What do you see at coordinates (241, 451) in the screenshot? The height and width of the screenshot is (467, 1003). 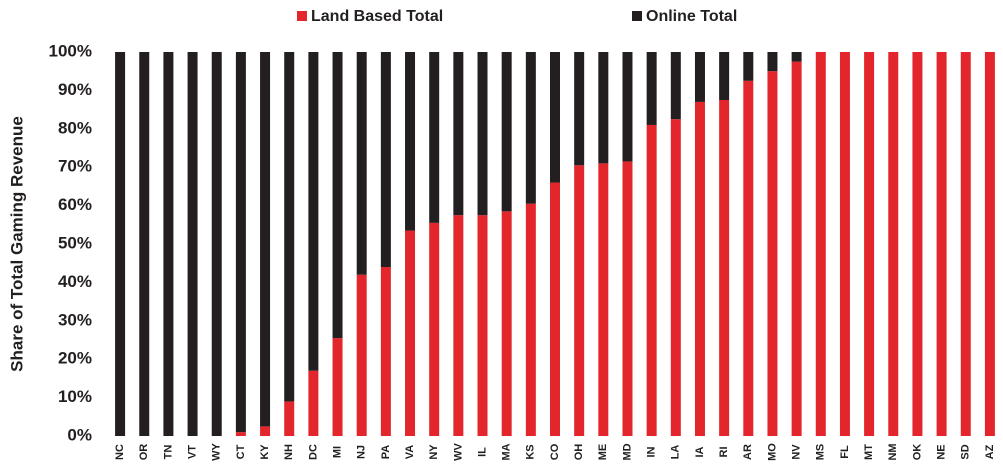 I see `x-tick-label: CT` at bounding box center [241, 451].